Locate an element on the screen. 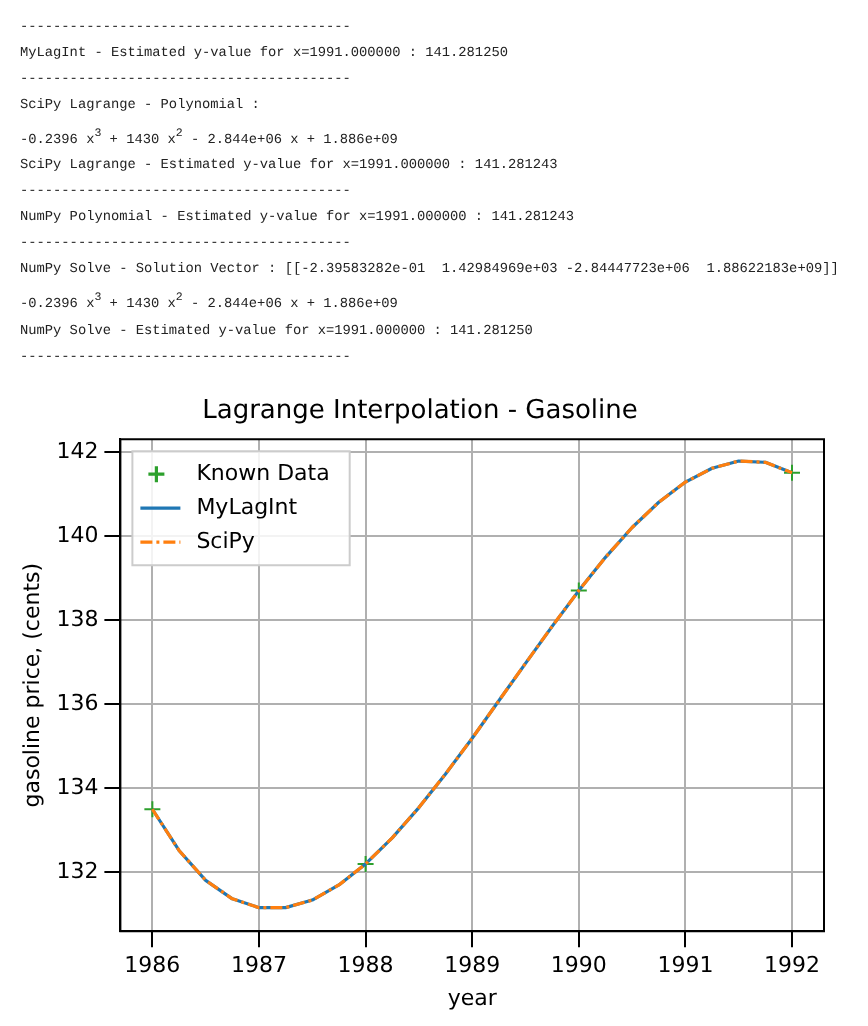  x-tick-label: 1986 is located at coordinates (152, 964).